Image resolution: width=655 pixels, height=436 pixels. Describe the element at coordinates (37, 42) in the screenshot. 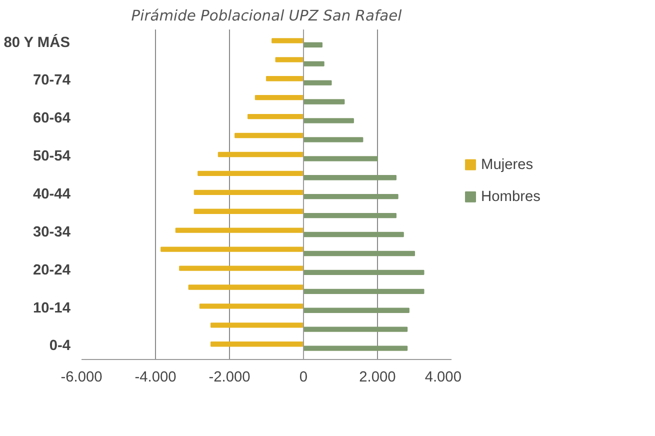

I see `y-tick-label: 80 Y MÁS` at that location.